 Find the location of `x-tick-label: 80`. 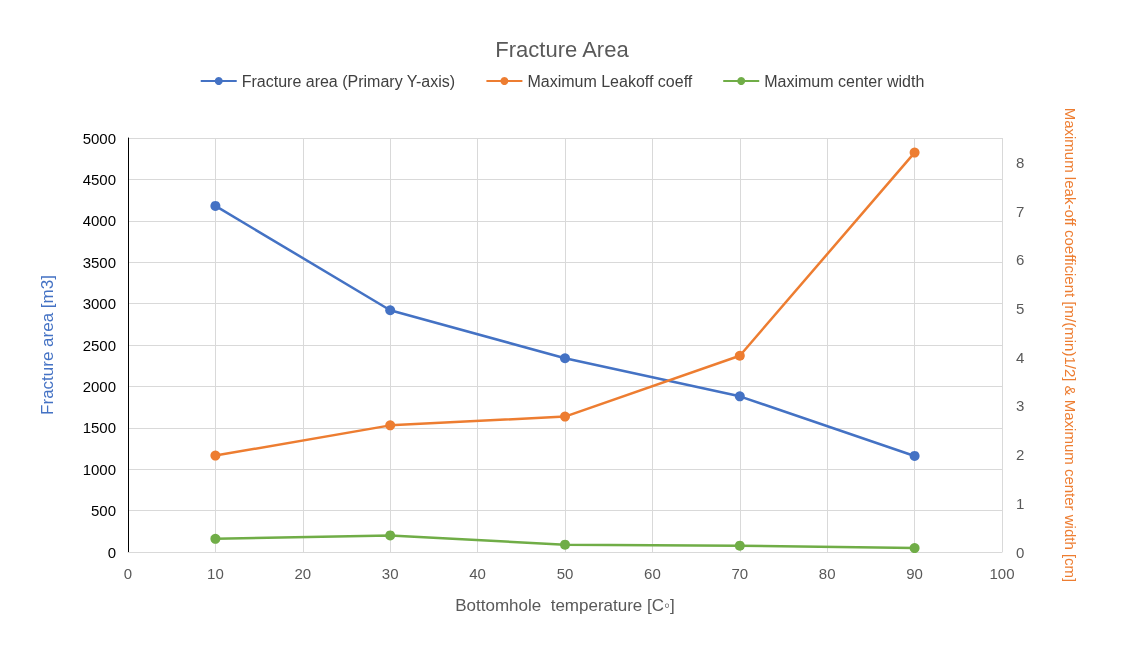

x-tick-label: 80 is located at coordinates (827, 573).